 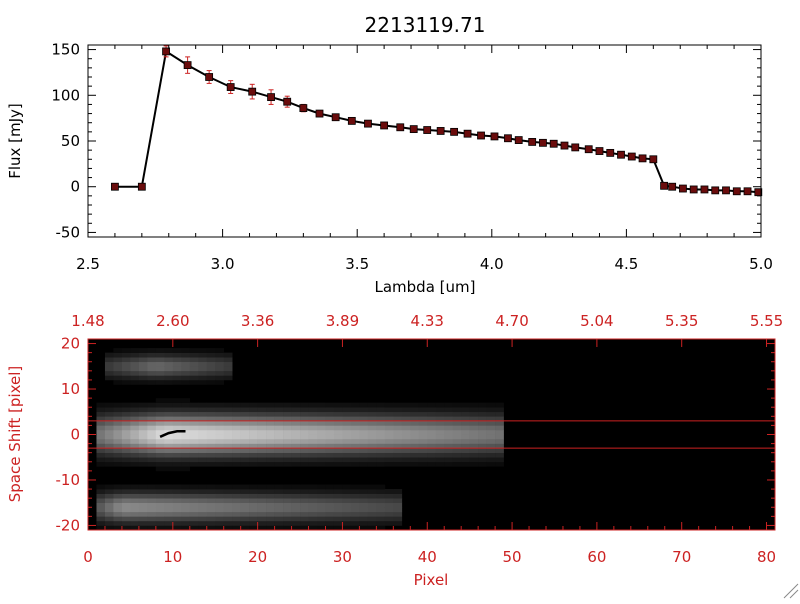 I want to click on y-tick-label: 10, so click(x=70, y=389).